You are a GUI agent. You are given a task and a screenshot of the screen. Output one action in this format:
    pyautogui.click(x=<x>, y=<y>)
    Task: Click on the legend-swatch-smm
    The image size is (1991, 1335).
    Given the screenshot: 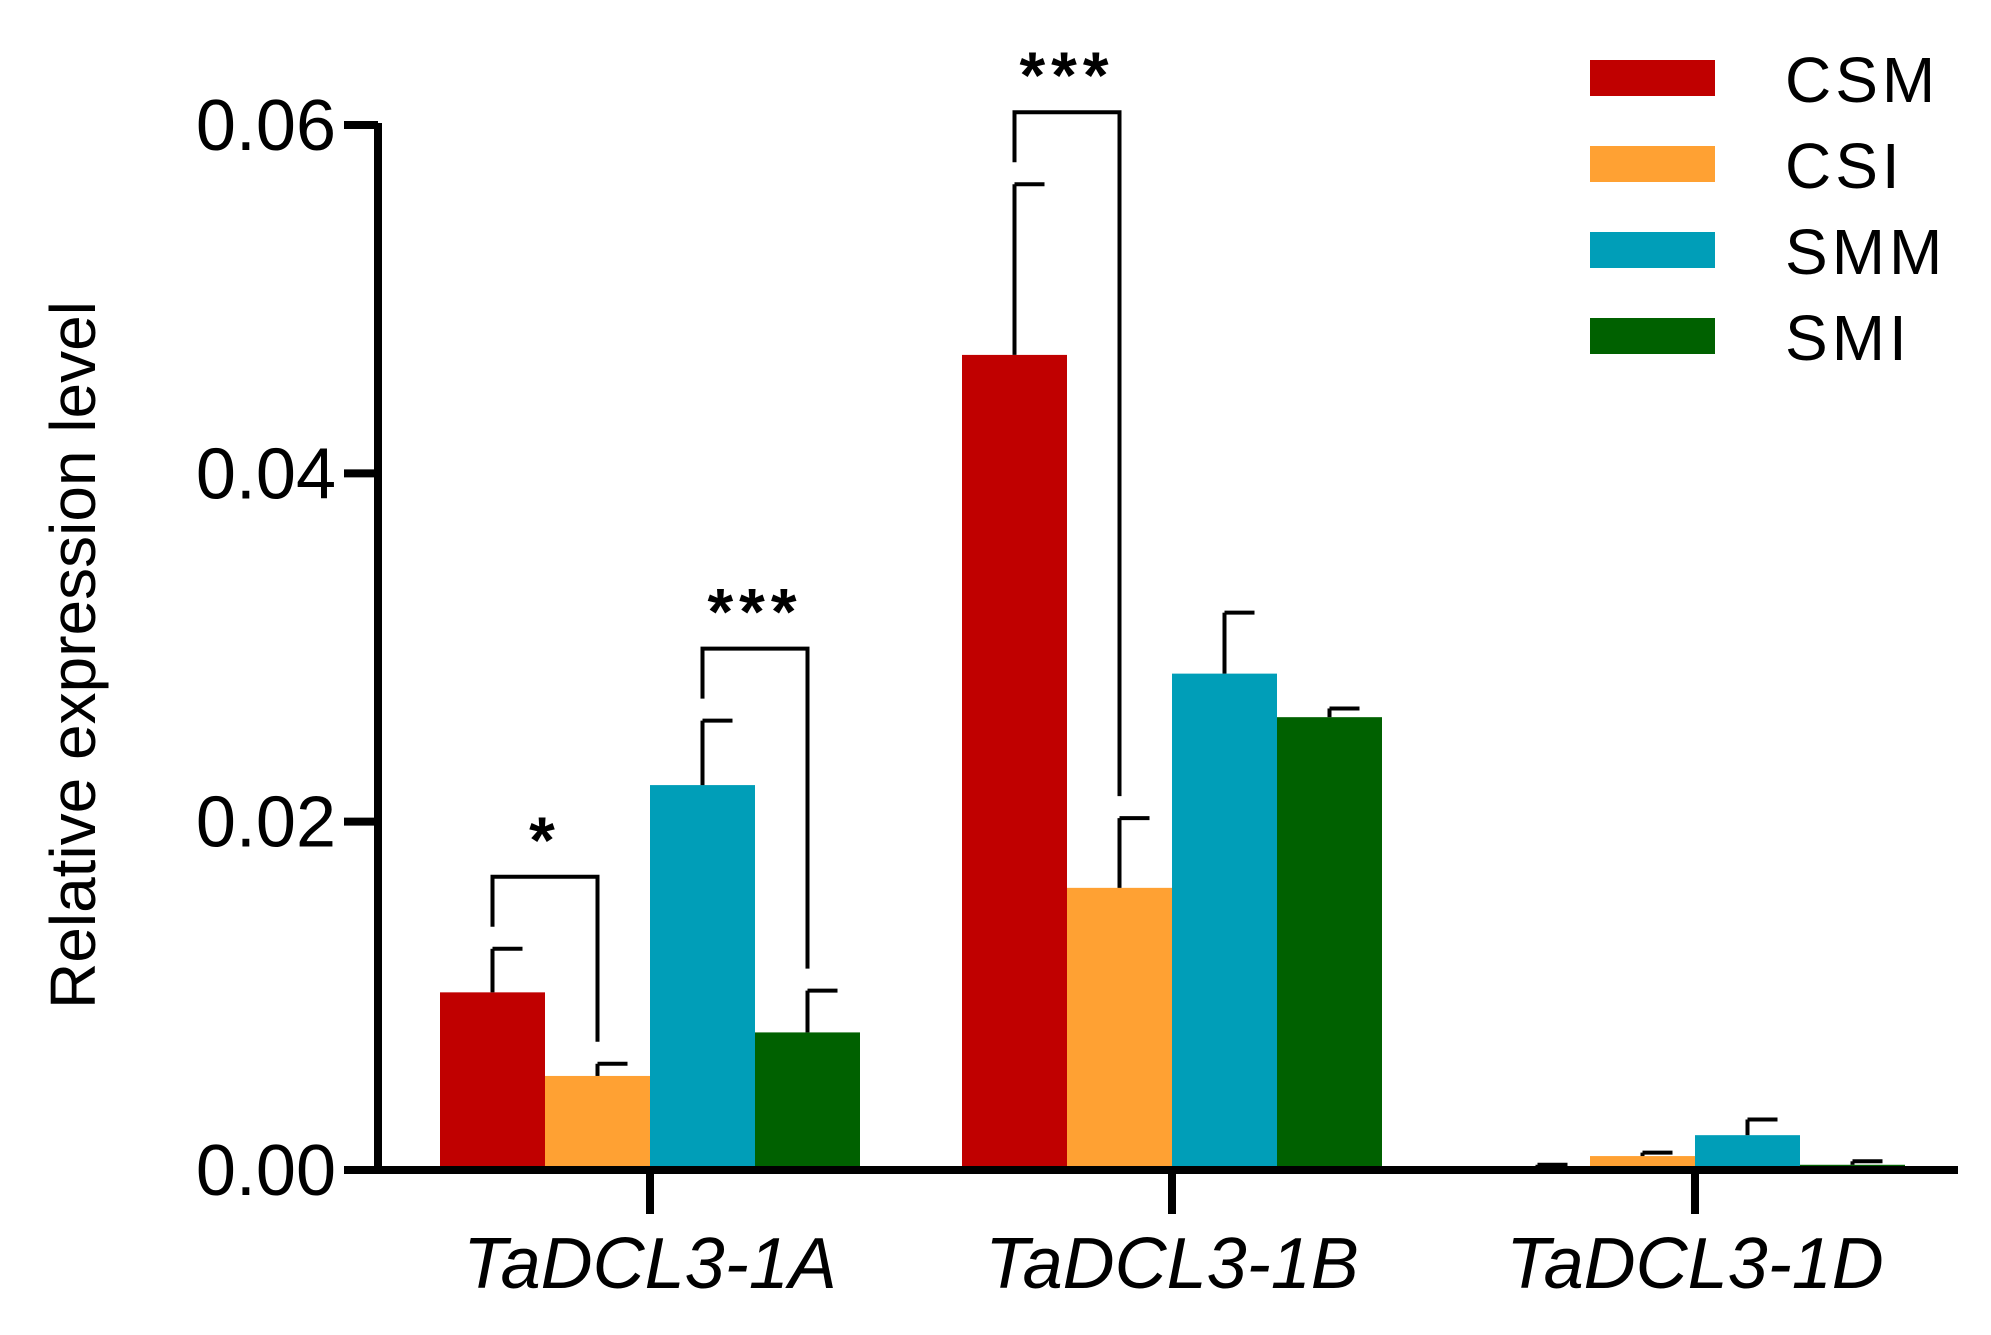 What is the action you would take?
    pyautogui.click(x=1652, y=250)
    